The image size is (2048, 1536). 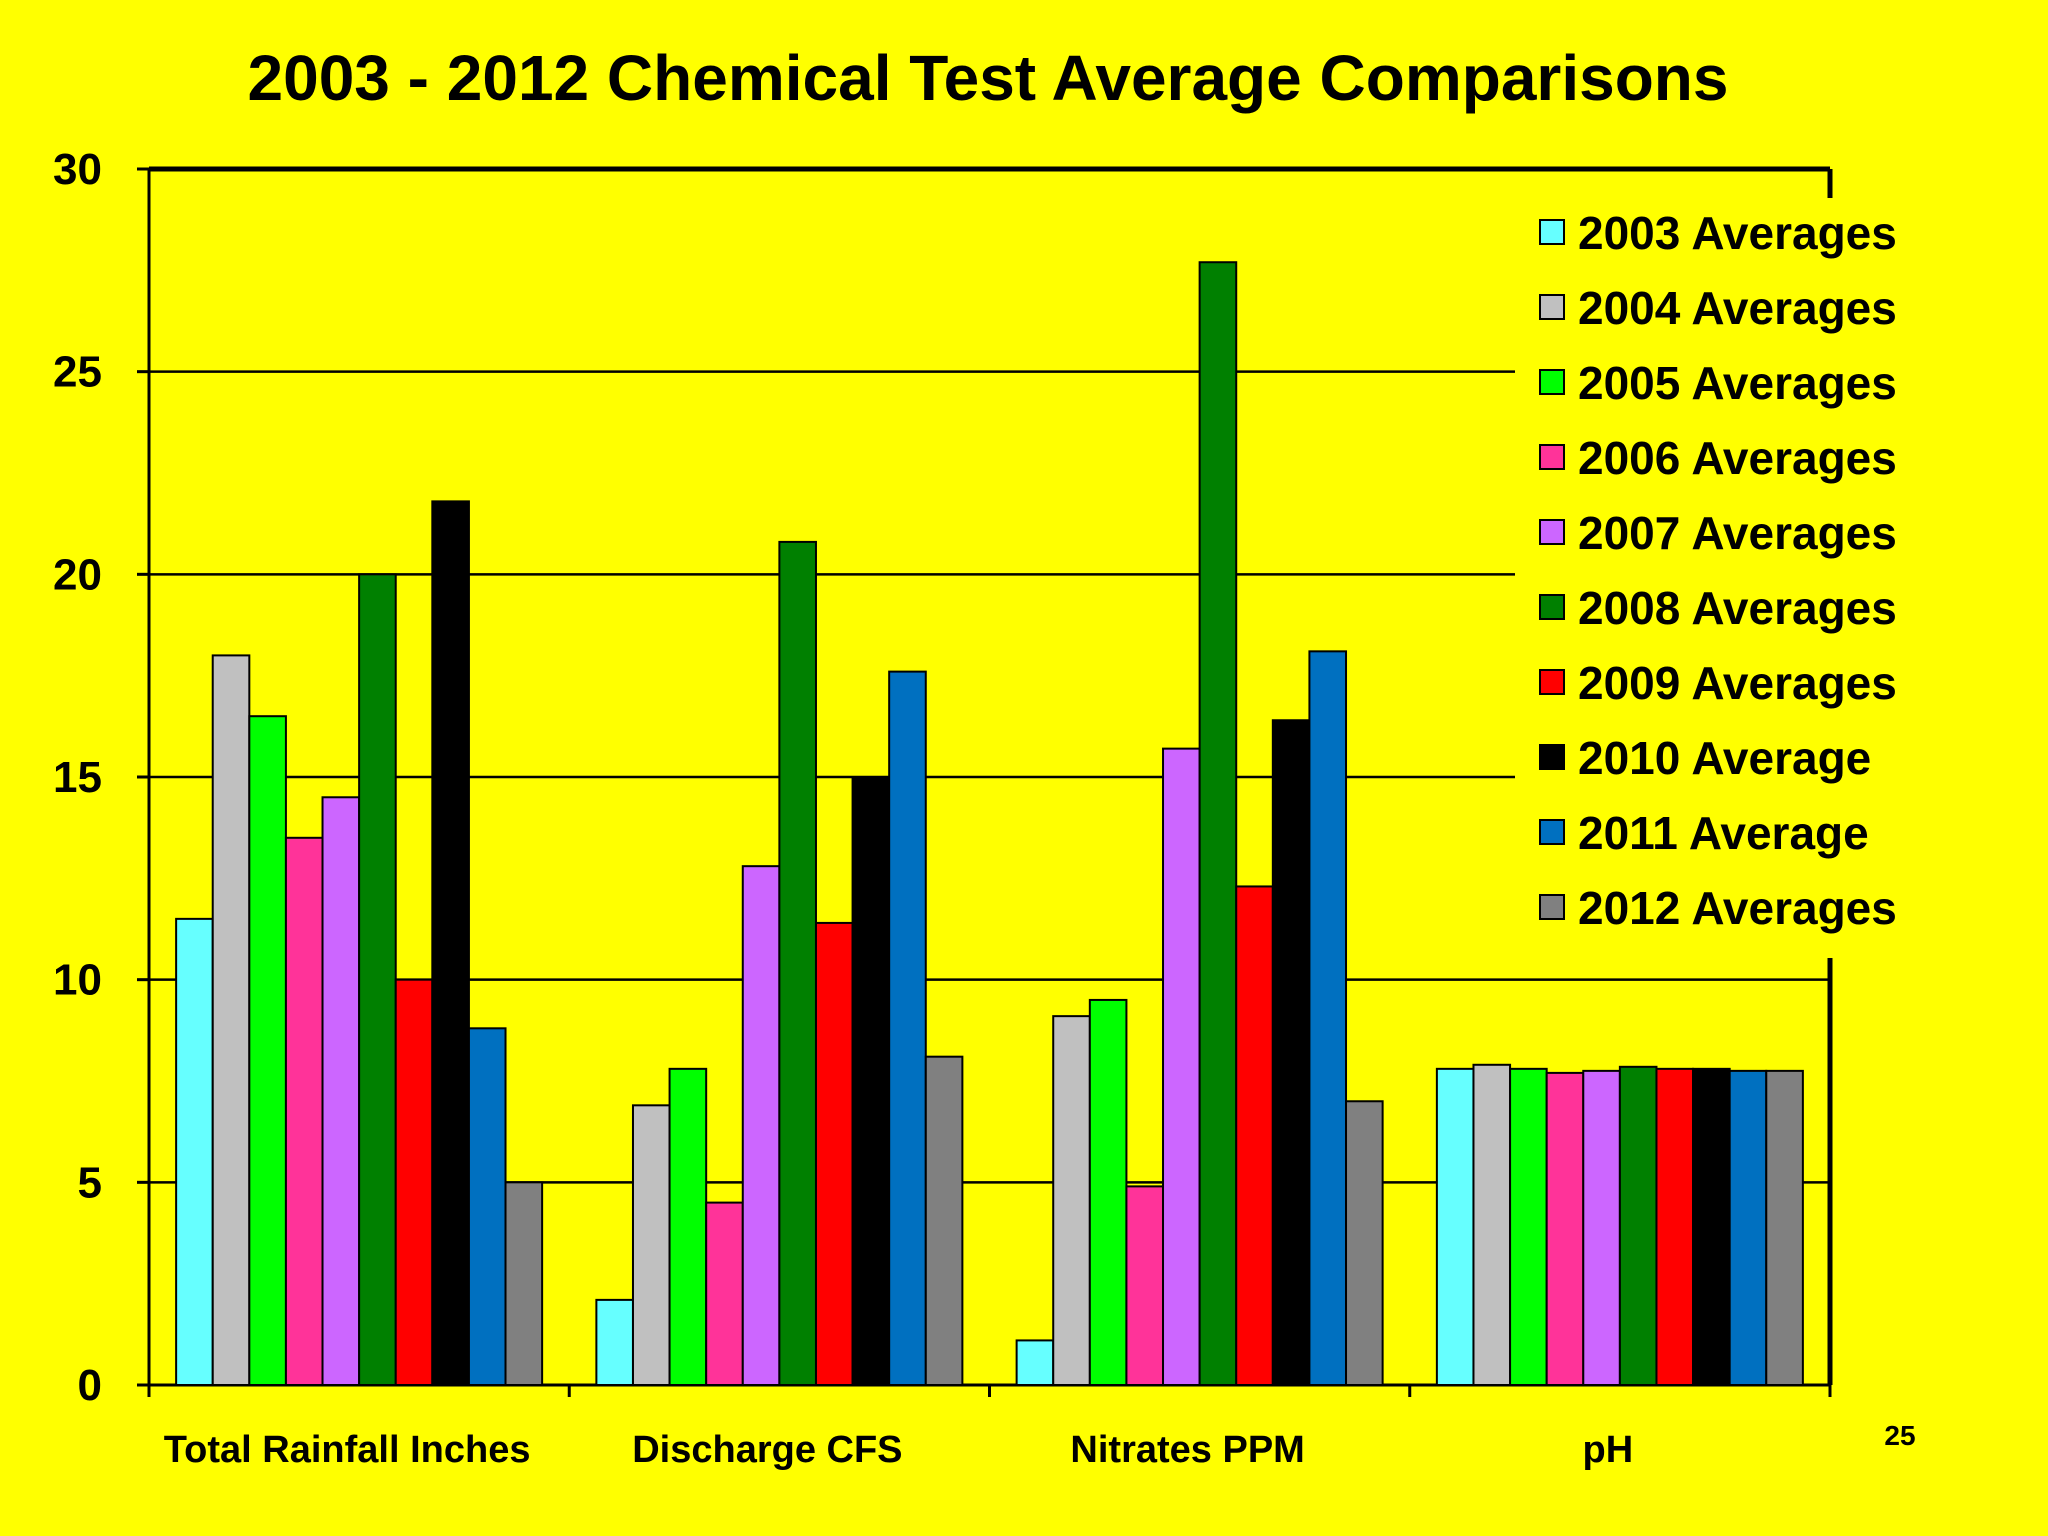 I want to click on y-tick-label: 0, so click(x=90, y=1385).